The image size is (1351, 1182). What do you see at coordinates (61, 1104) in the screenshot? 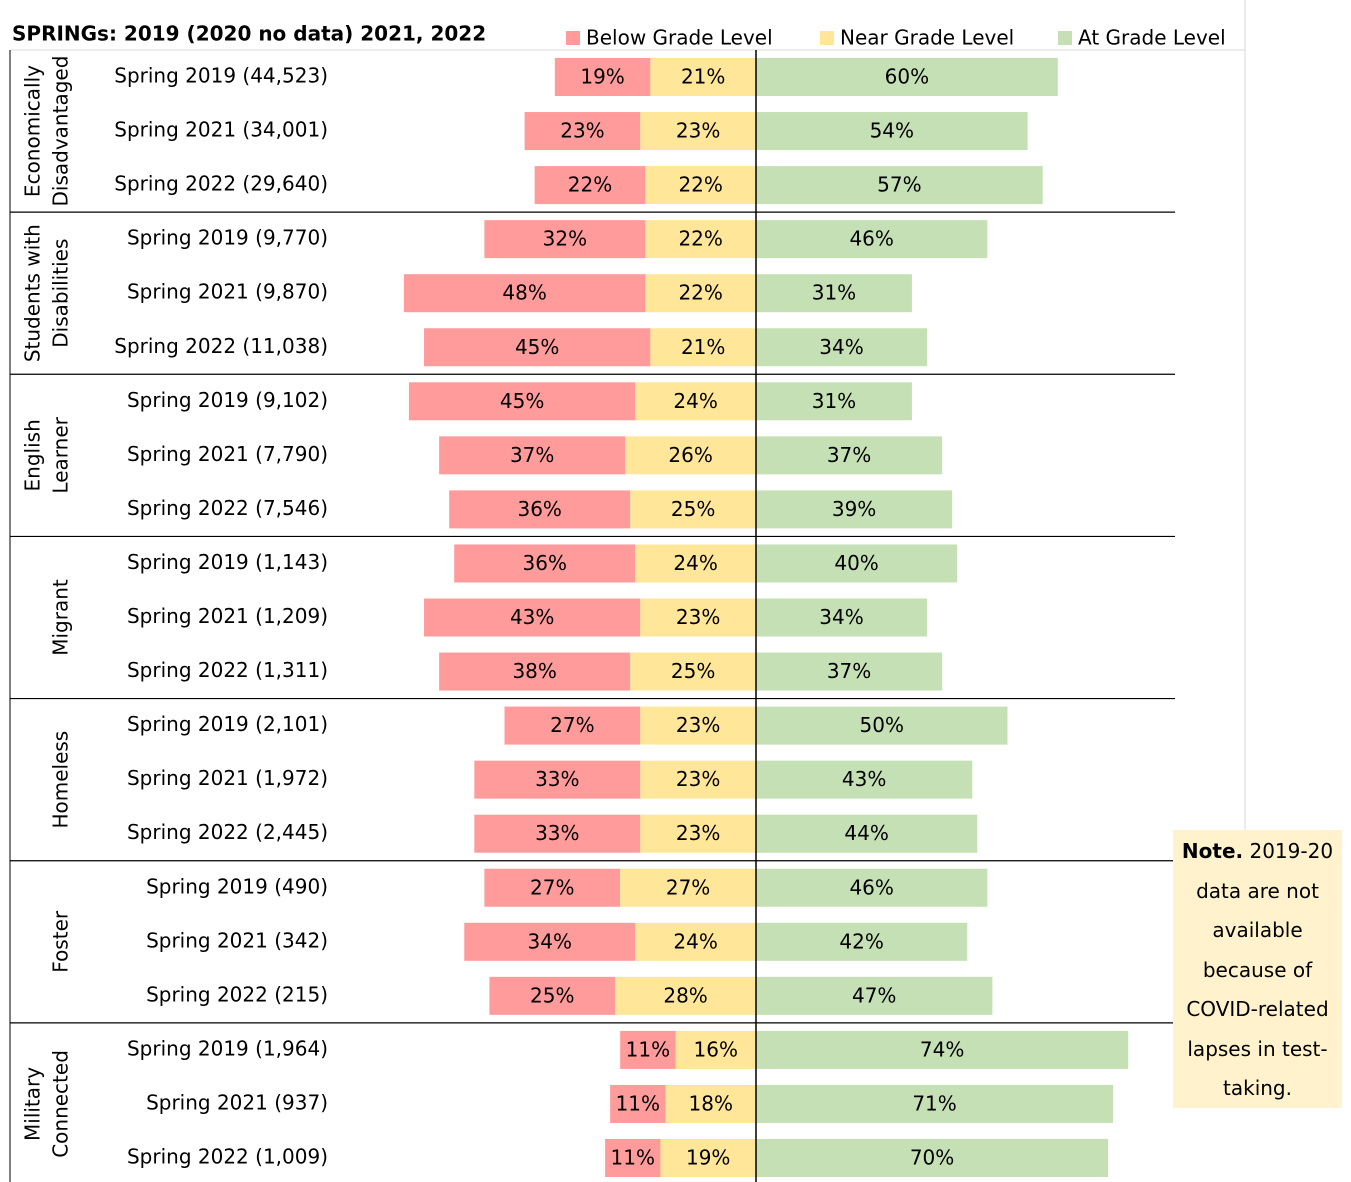
I see `group-label: Connected` at bounding box center [61, 1104].